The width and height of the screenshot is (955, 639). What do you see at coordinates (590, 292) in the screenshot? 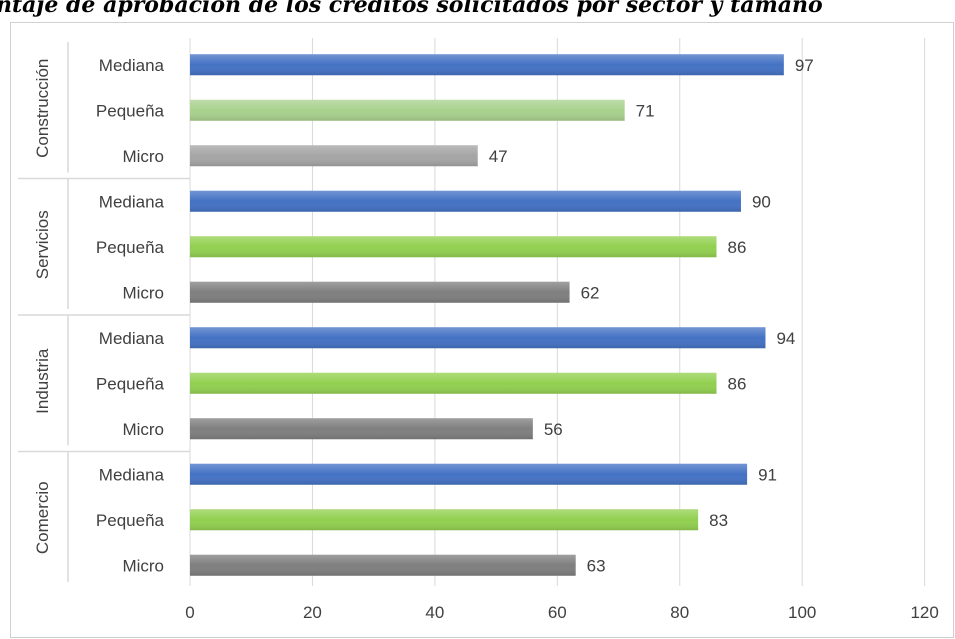
I see `data-label: 62` at bounding box center [590, 292].